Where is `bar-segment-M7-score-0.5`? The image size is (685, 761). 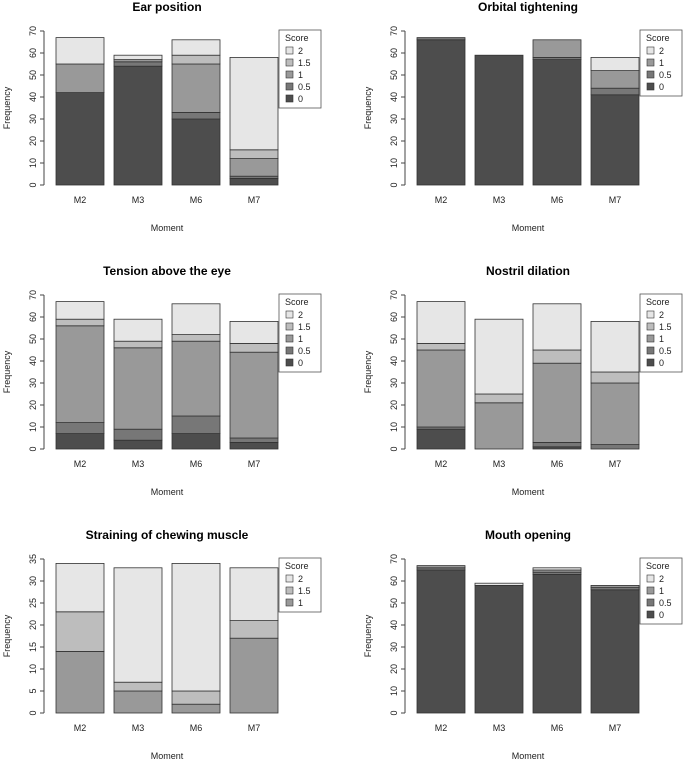 bar-segment-M7-score-0.5 is located at coordinates (615, 91).